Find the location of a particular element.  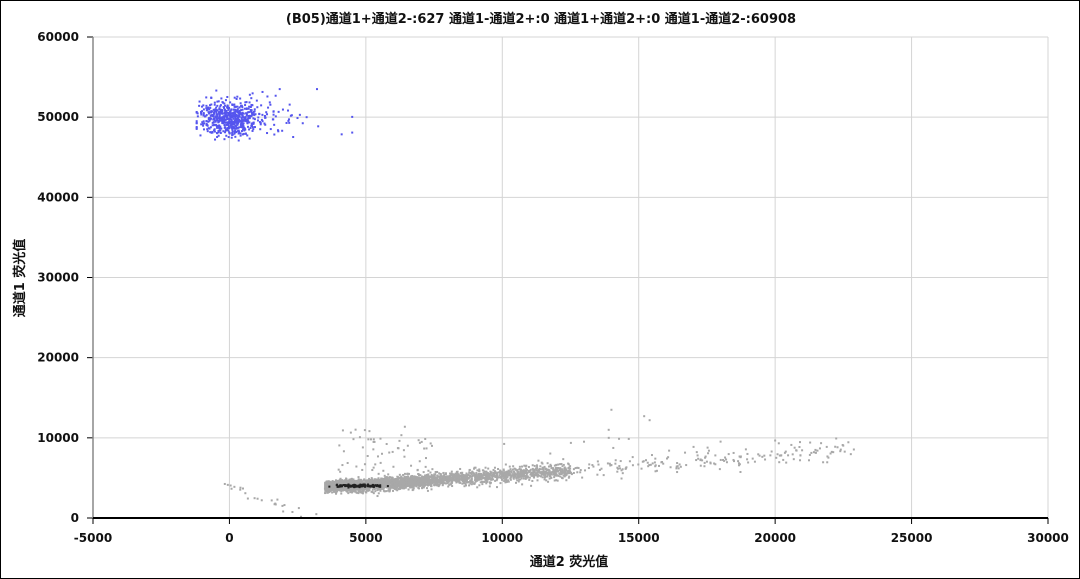

y-axis-label: 通道1 荧光值 is located at coordinates (20, 278).